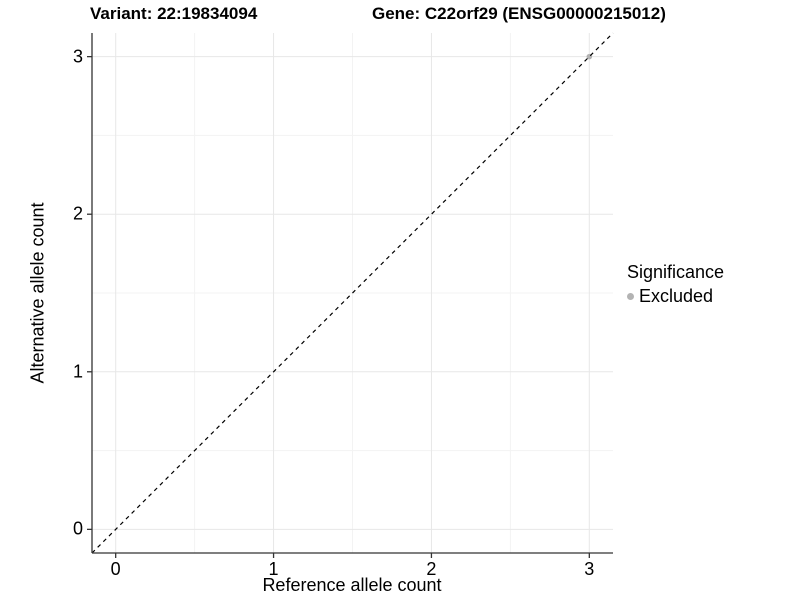 The height and width of the screenshot is (600, 800). What do you see at coordinates (77, 371) in the screenshot?
I see `y-tick-label: 1` at bounding box center [77, 371].